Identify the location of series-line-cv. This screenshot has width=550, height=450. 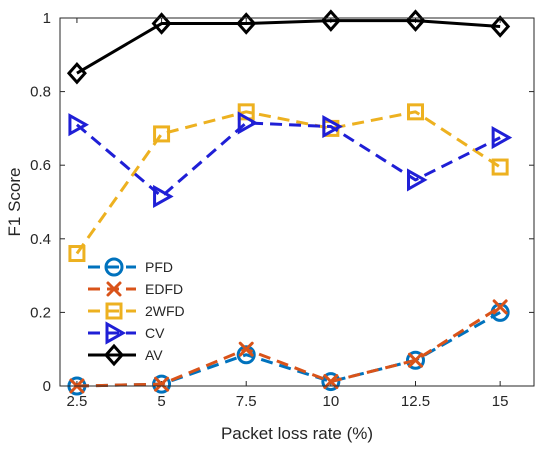
(288, 159).